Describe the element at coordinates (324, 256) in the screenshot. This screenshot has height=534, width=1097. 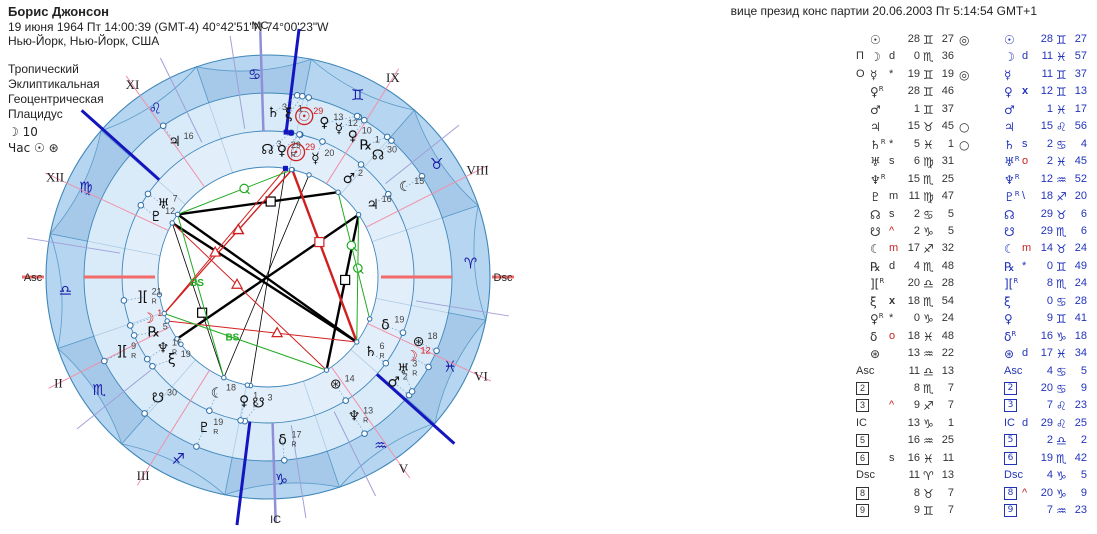
I see `aspect-line-sun-saturn` at that location.